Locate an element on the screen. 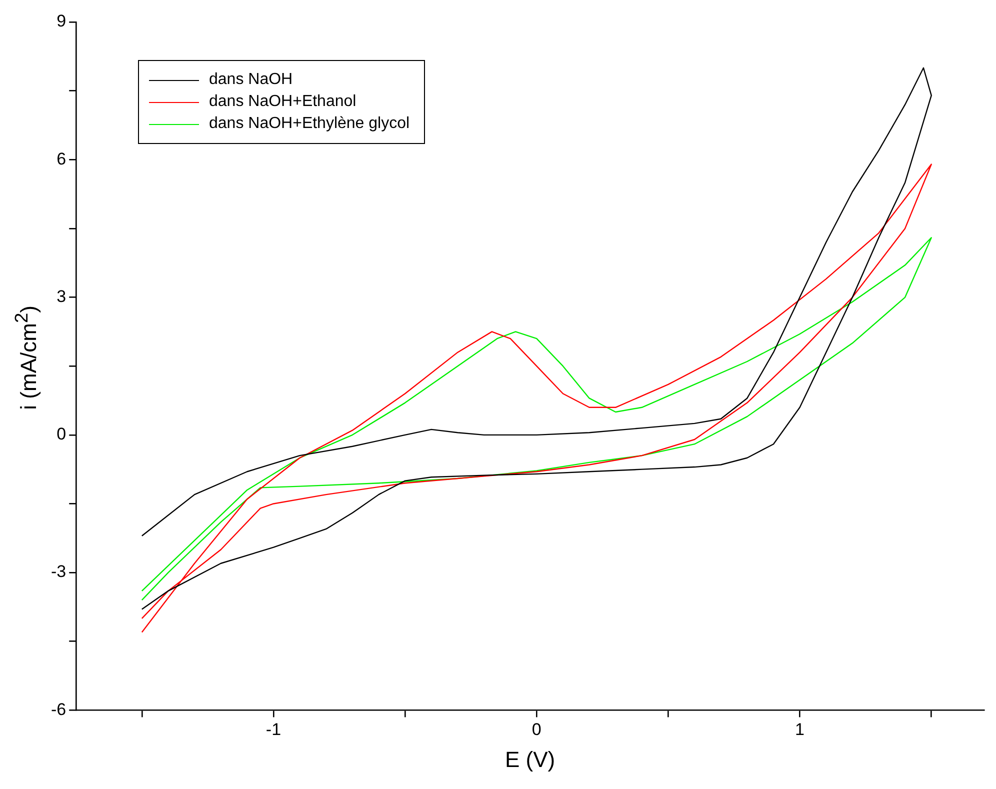  x-tick-label: 0 is located at coordinates (537, 730).